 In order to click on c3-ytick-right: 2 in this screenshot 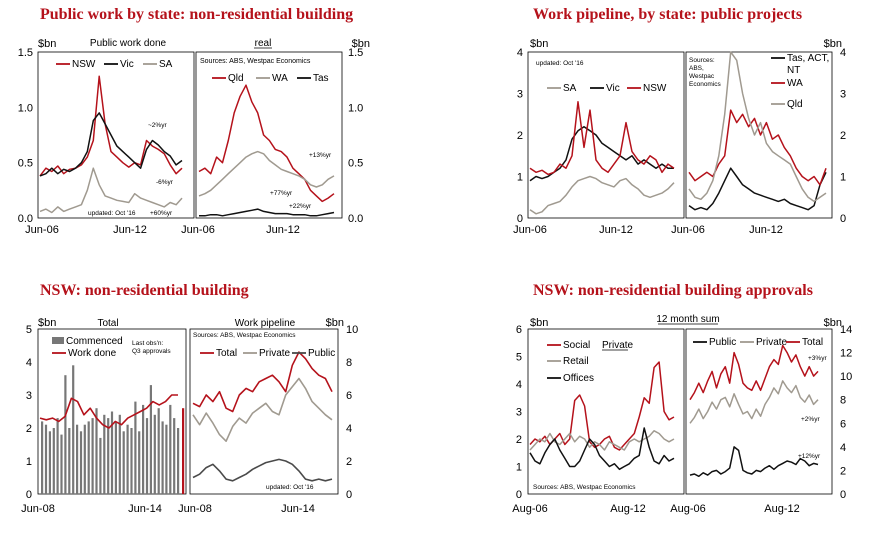, I will do `click(349, 462)`.